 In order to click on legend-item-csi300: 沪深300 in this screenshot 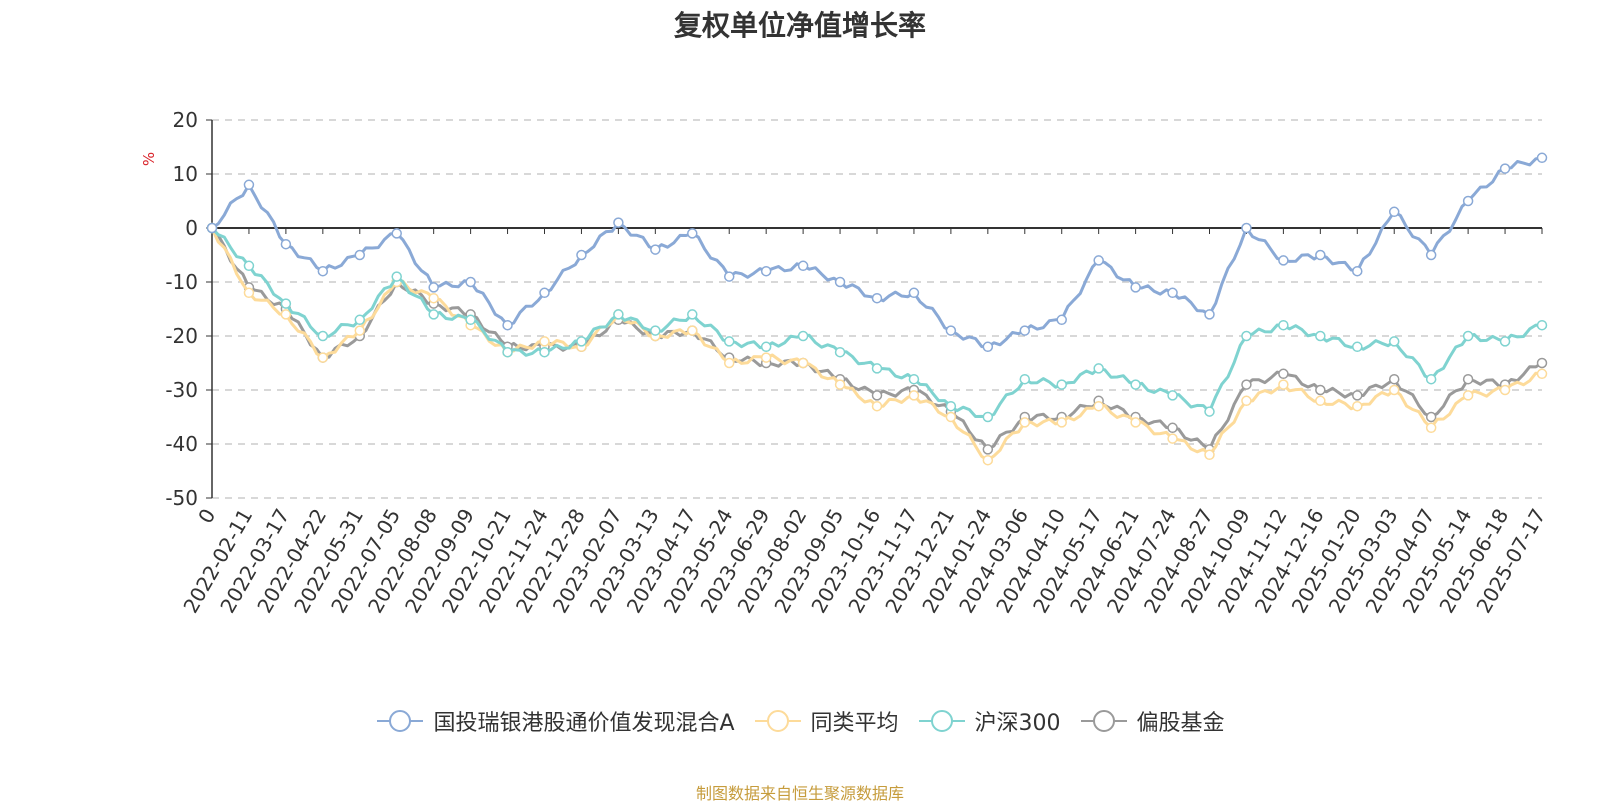, I will do `click(989, 721)`.